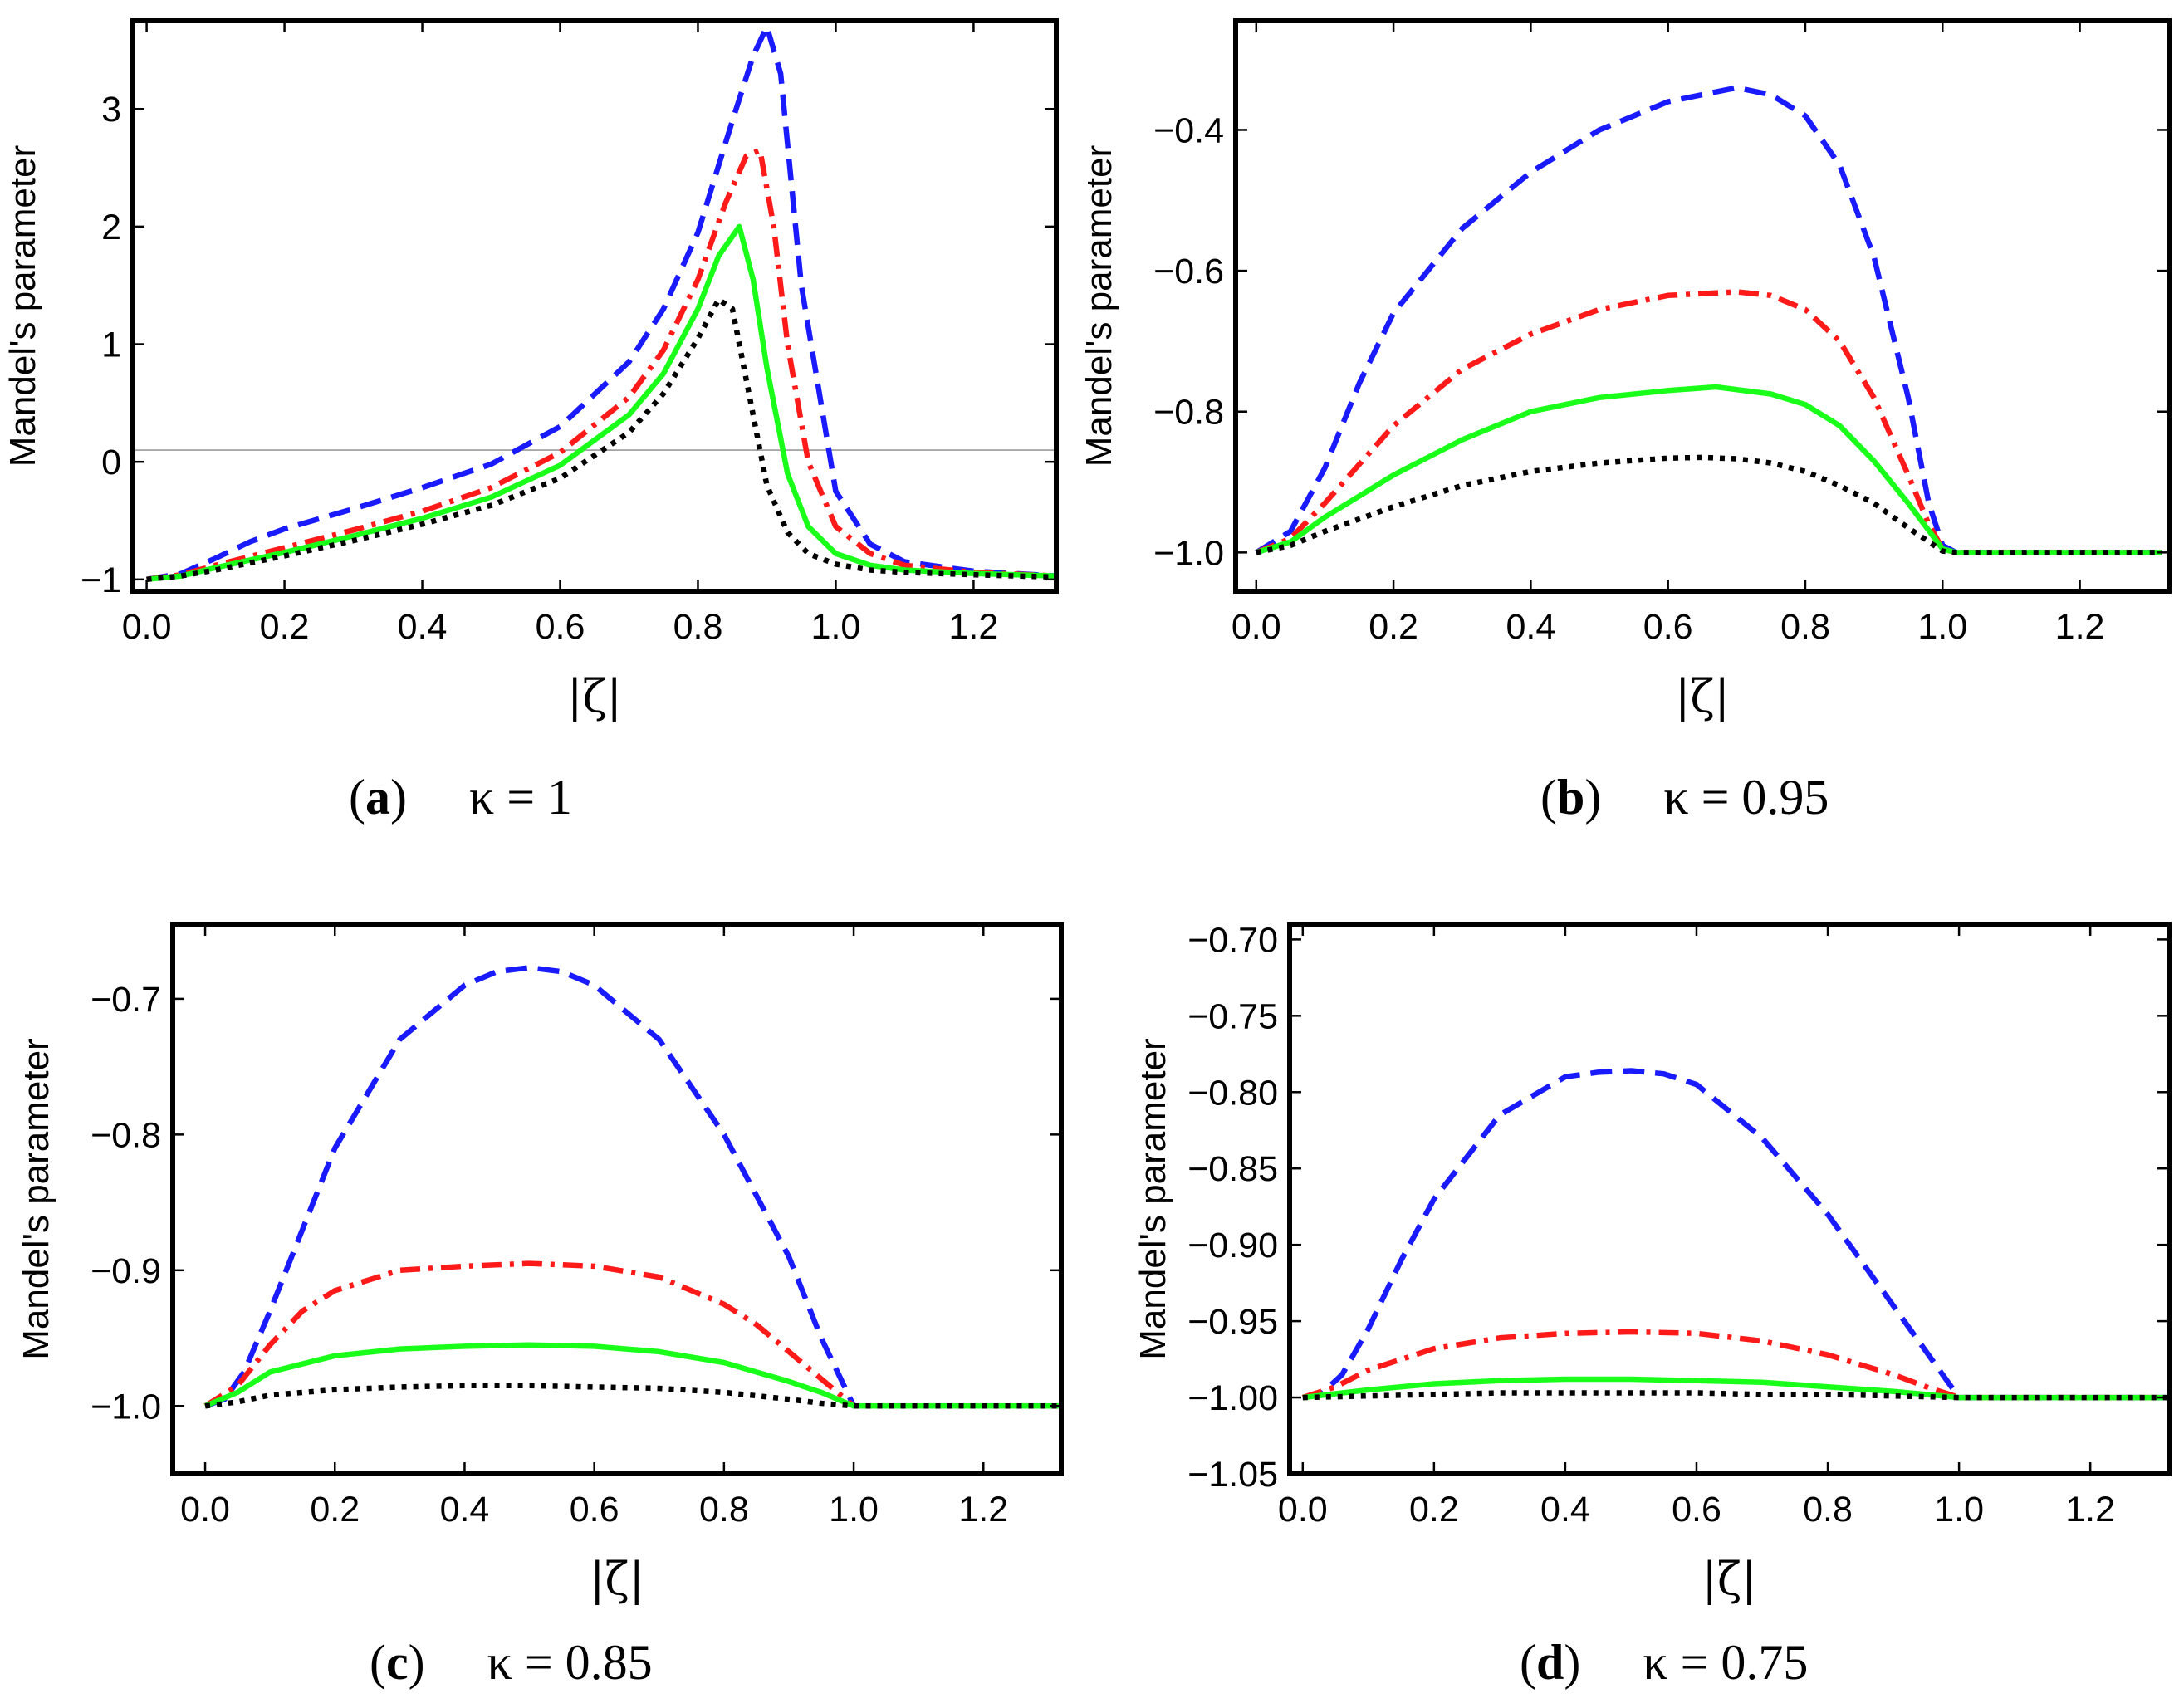 The height and width of the screenshot is (1708, 2179). What do you see at coordinates (111, 462) in the screenshot?
I see `y-tick-label: 0` at bounding box center [111, 462].